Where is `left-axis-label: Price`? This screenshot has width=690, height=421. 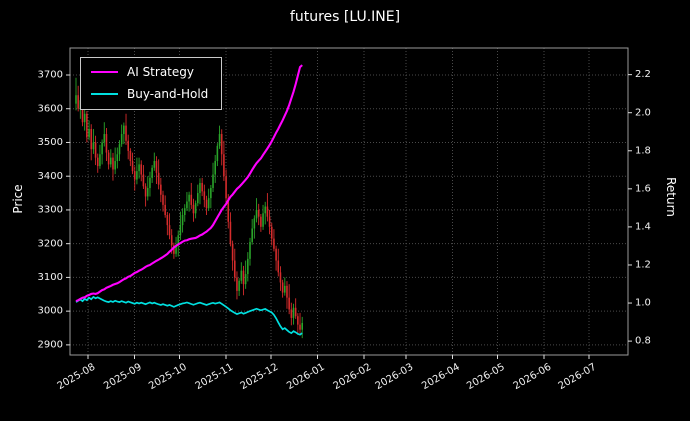
left-axis-label: Price is located at coordinates (18, 199).